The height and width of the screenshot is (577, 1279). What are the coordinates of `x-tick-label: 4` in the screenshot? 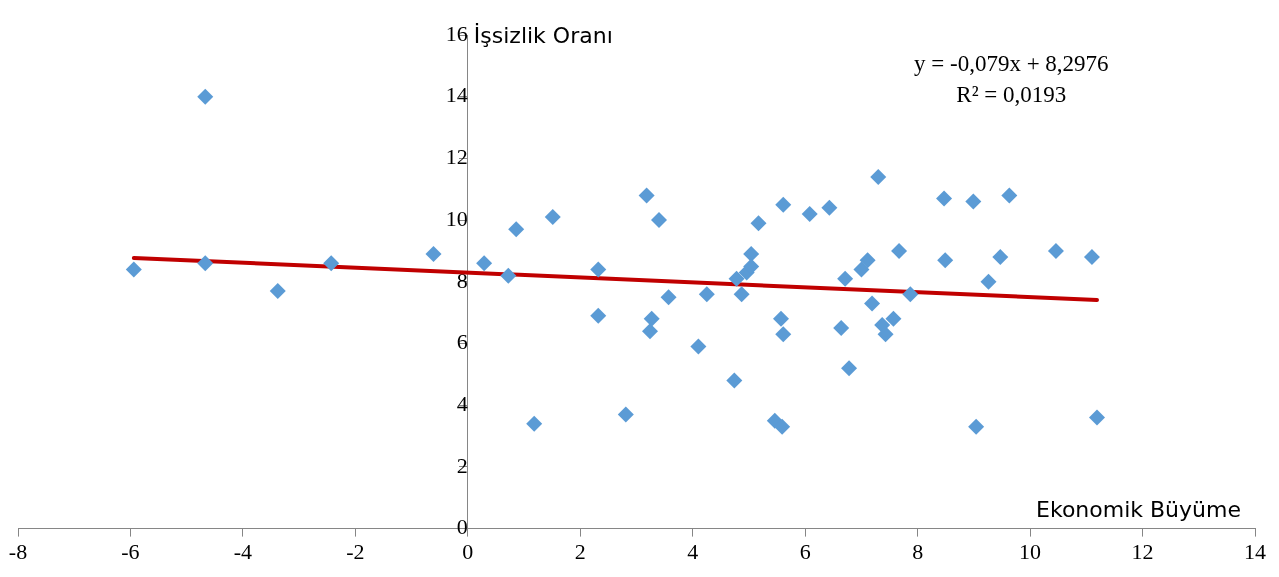 It's located at (693, 551).